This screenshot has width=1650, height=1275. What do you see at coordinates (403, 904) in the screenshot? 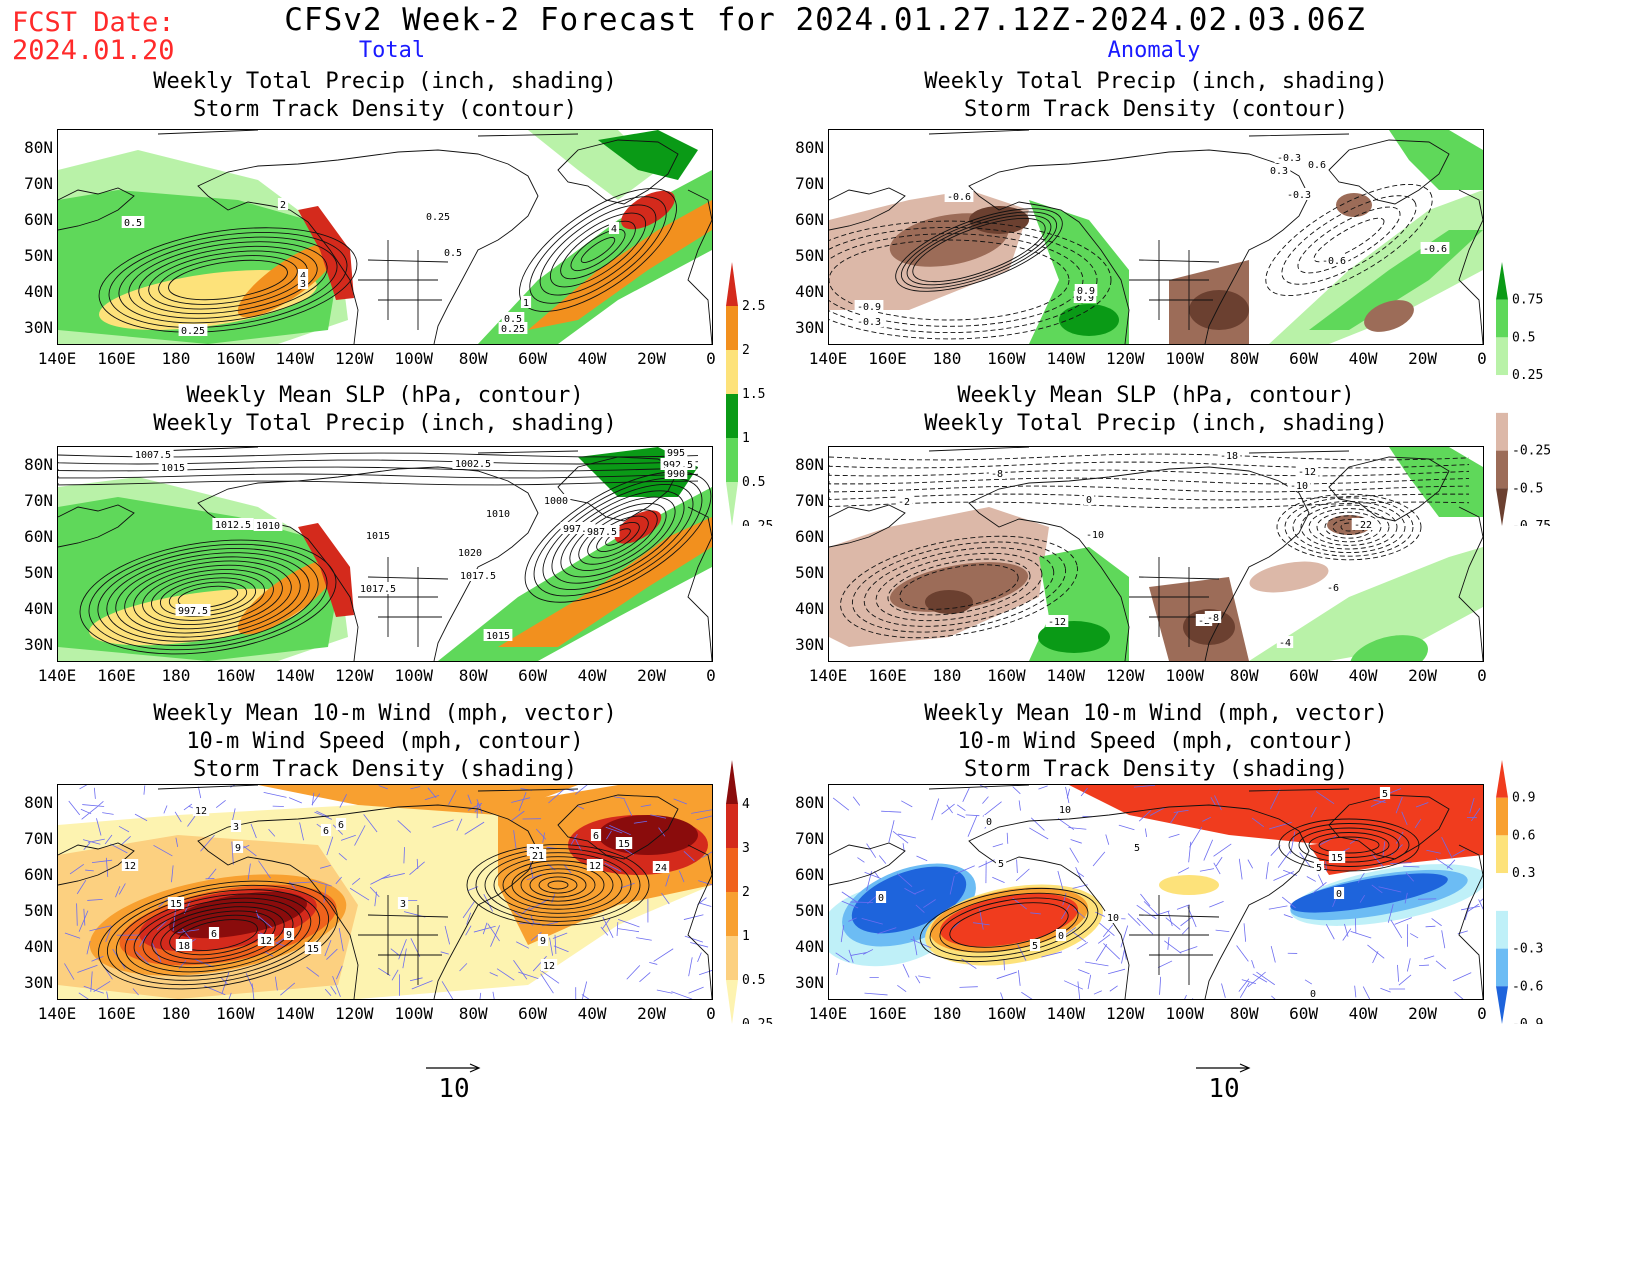
I see `svg-text: 3` at bounding box center [403, 904].